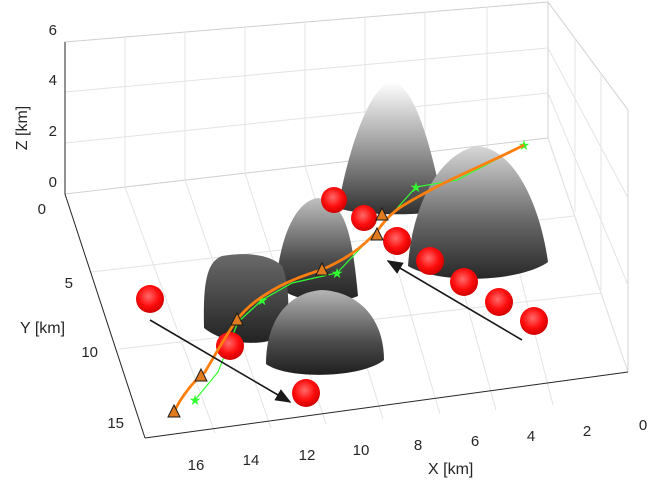  Describe the element at coordinates (69, 283) in the screenshot. I see `y-tick-label: 5` at that location.